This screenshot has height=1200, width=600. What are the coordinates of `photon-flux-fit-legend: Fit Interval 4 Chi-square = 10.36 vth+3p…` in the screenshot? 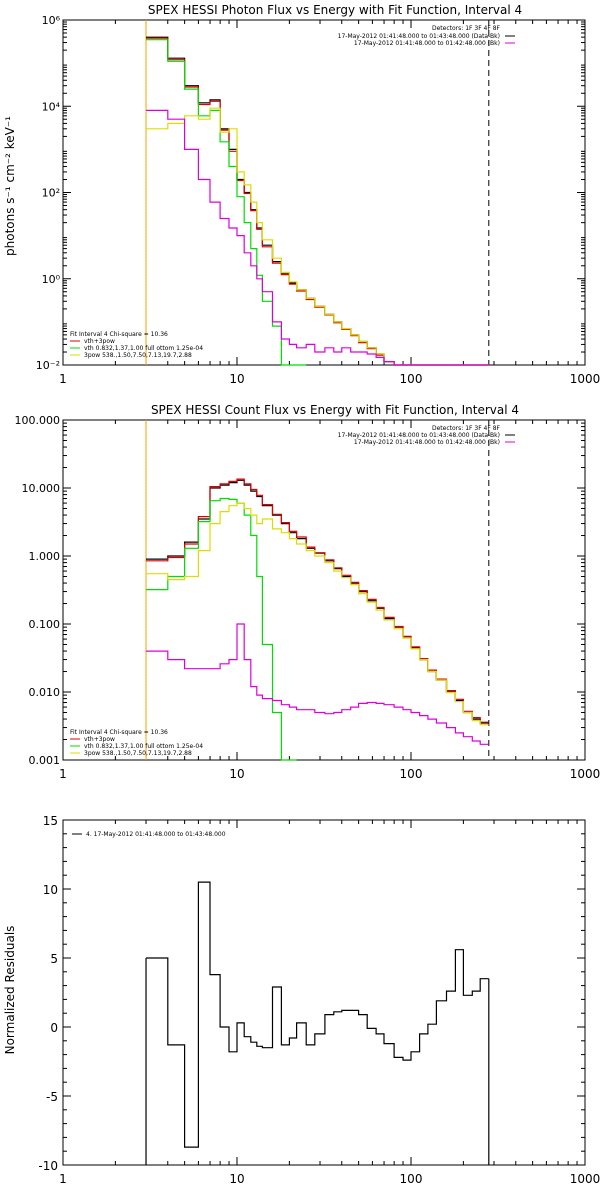 It's located at (136, 345).